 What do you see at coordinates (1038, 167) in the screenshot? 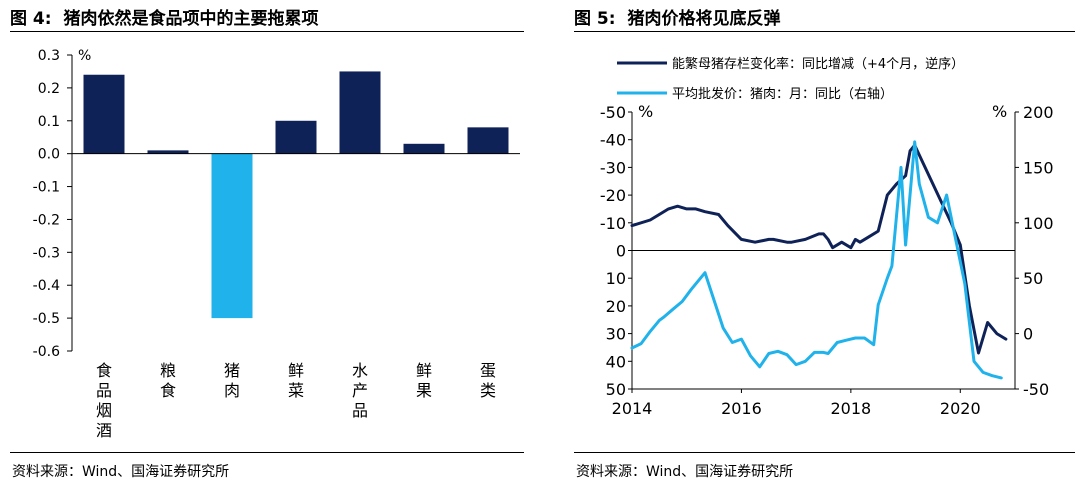
I see `right-chart-right-tick-label: 150` at bounding box center [1038, 167].